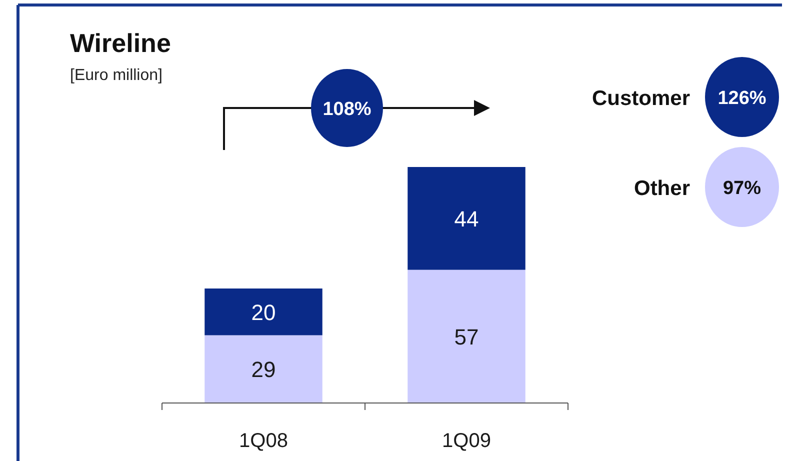  Describe the element at coordinates (466, 441) in the screenshot. I see `x-tick-label: 1Q09` at that location.